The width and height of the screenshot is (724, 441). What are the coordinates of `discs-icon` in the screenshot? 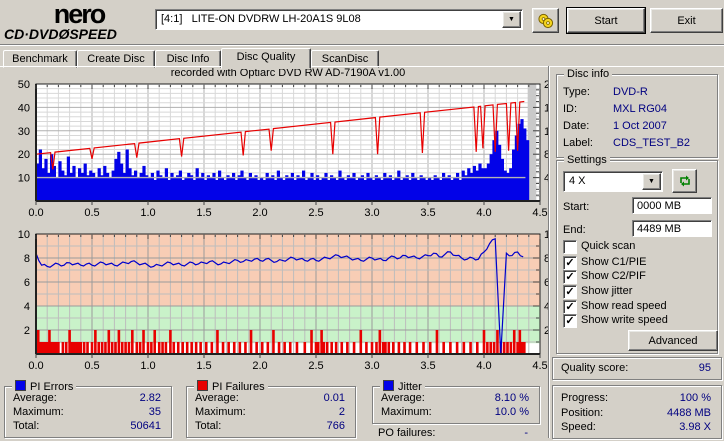 It's located at (546, 20).